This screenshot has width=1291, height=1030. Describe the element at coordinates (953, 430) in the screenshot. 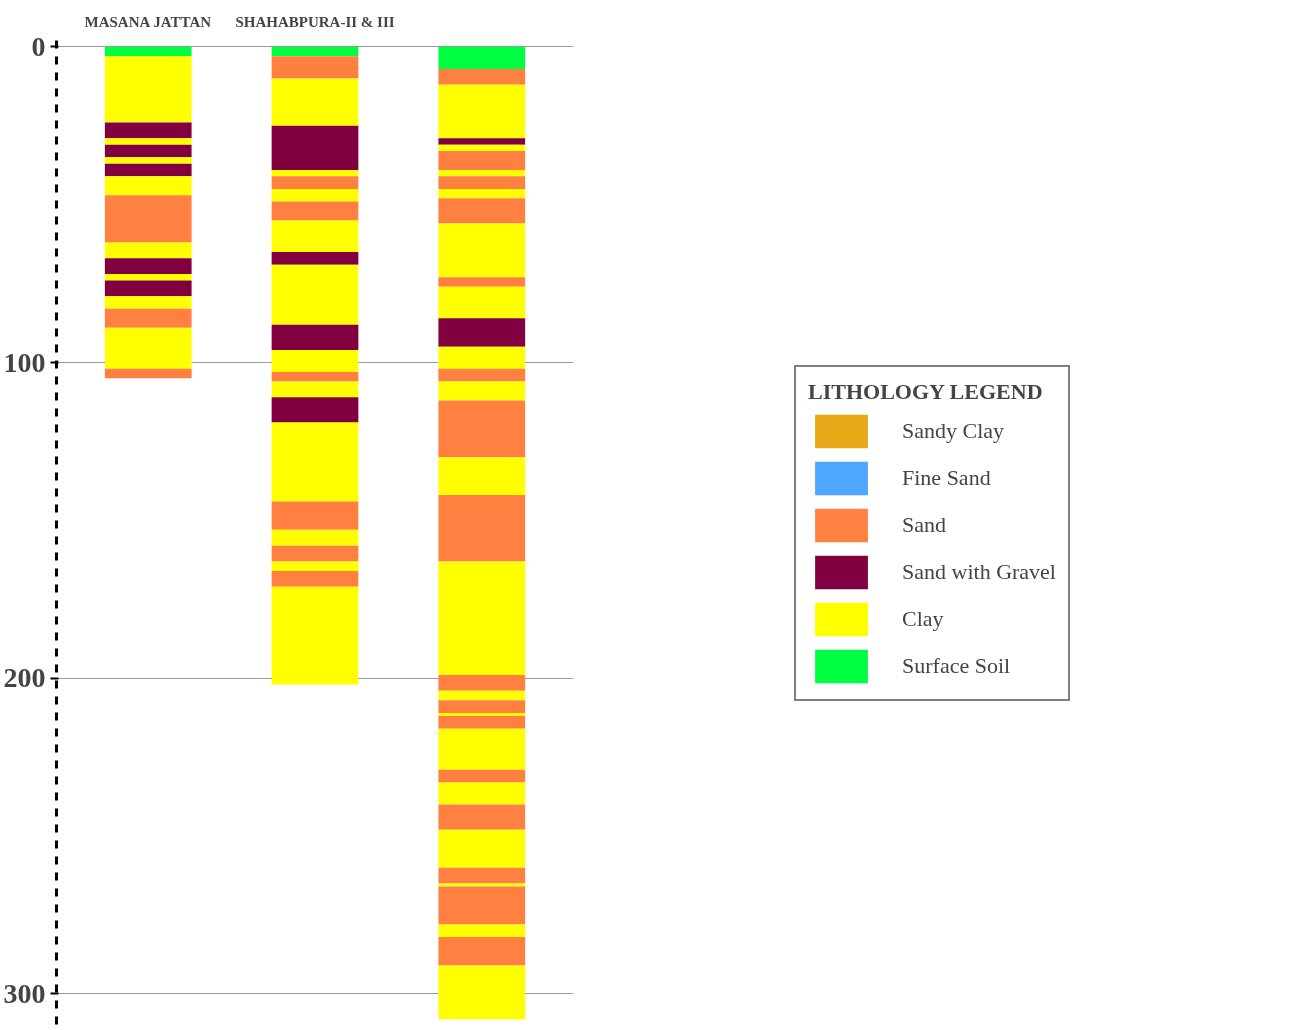

I see `legend-label: Sandy Clay` at that location.